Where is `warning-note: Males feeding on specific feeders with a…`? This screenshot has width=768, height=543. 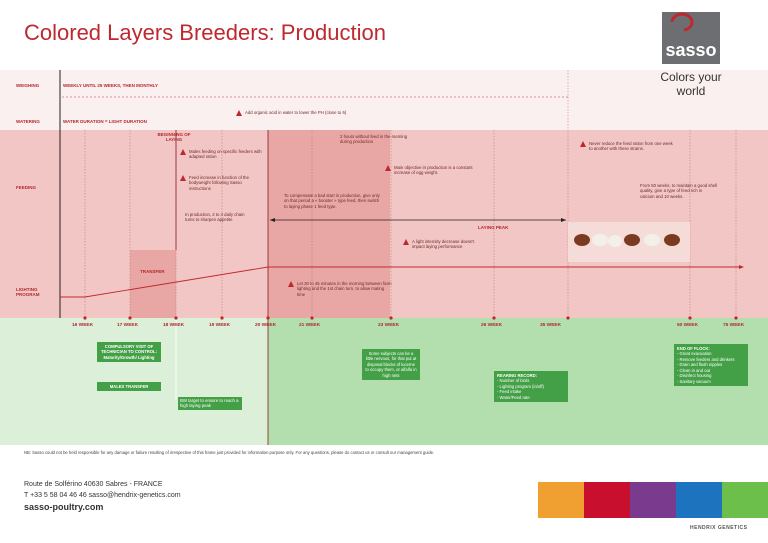 warning-note: Males feeding on specific feeders with a… is located at coordinates (222, 154).